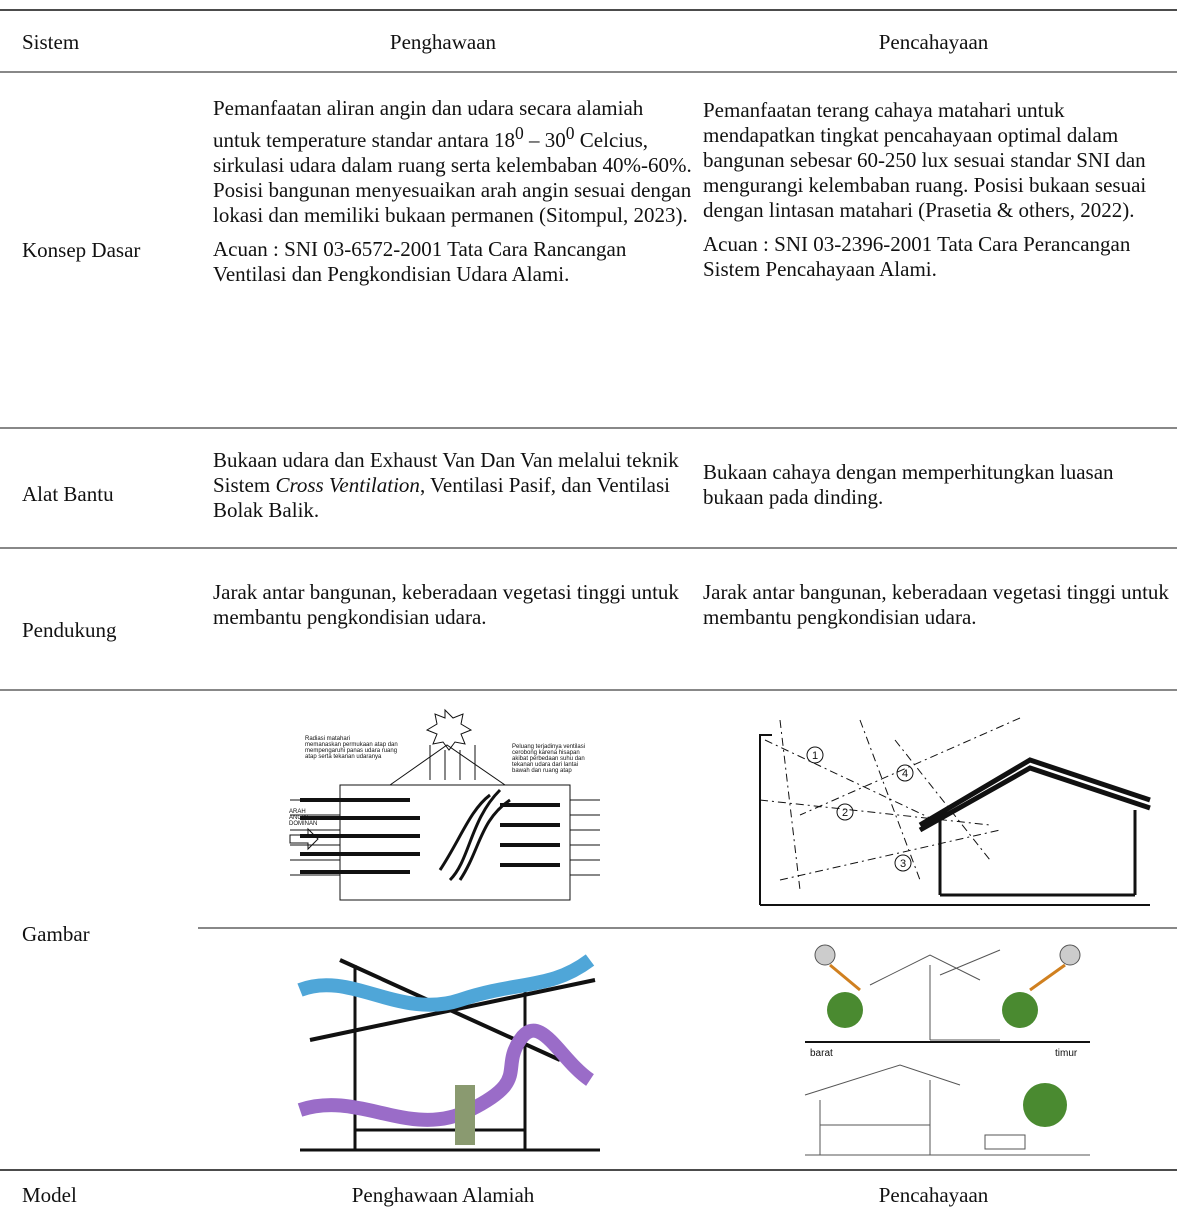 The image size is (1177, 1214). What do you see at coordinates (546, 753) in the screenshot?
I see `image-label: cerobong karena hisapan` at bounding box center [546, 753].